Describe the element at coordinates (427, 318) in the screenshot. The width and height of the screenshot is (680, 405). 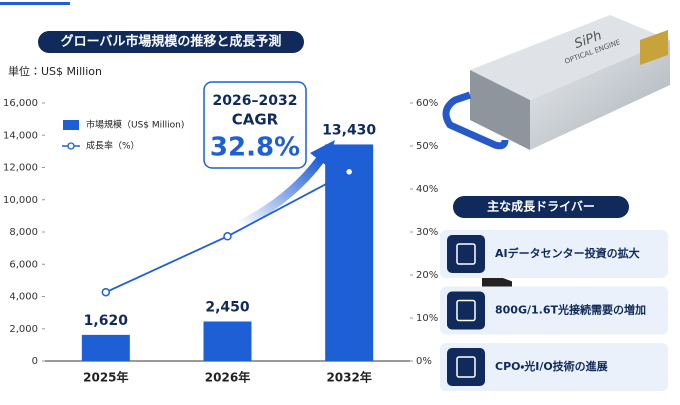
I see `y2-tick-label: 10%` at that location.